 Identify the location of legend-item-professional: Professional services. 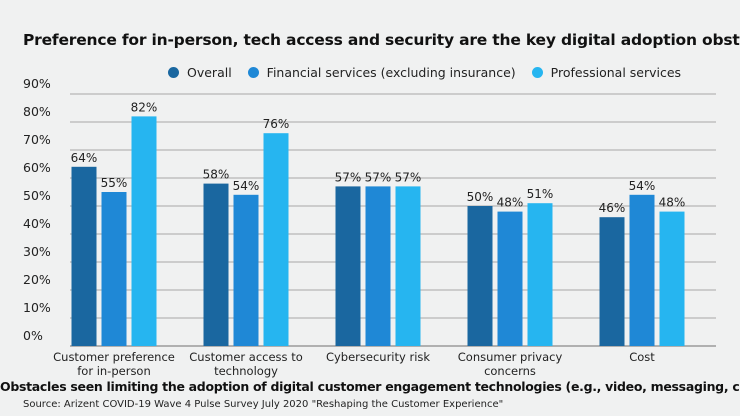
(606, 72).